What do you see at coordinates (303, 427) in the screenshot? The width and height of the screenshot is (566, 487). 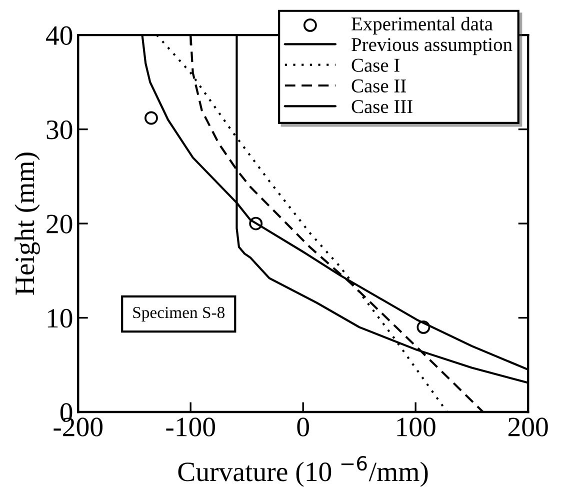 I see `x-tick-label: 0` at bounding box center [303, 427].